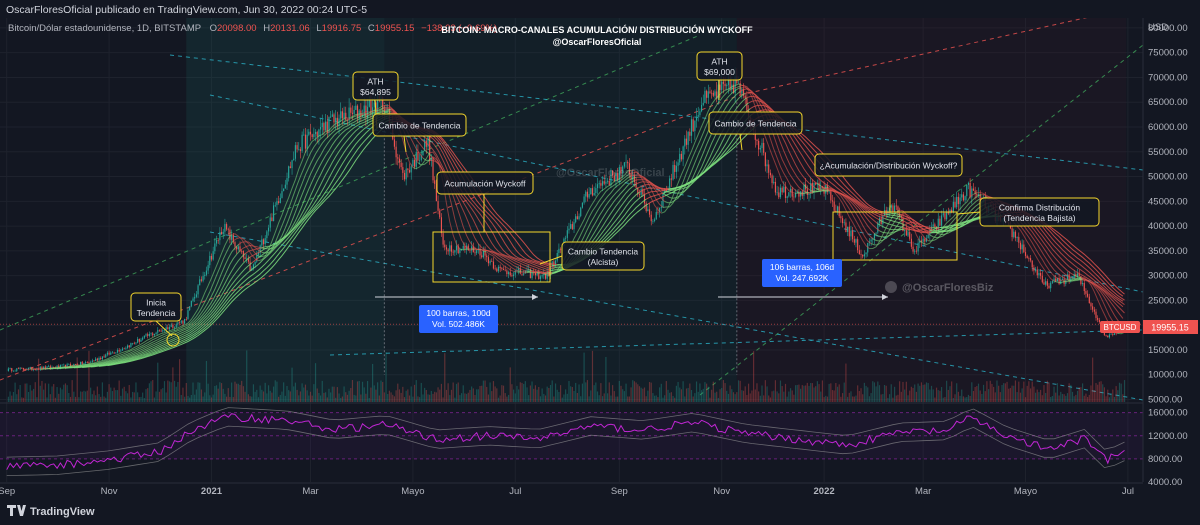 The image size is (1200, 525). I want to click on callout-text-ath2: $69,000, so click(719, 72).